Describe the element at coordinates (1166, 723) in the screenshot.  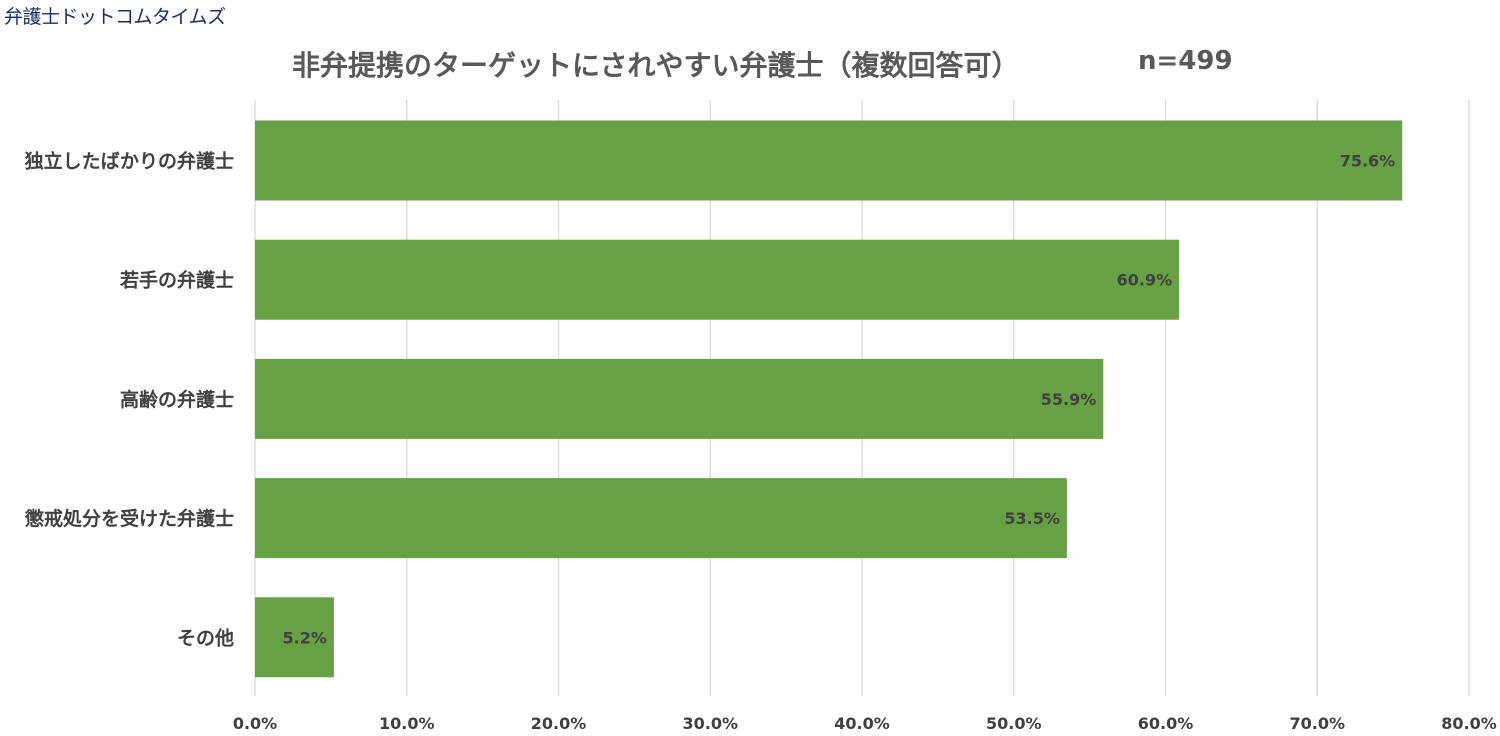
I see `x-tick-label: 60.0%` at that location.